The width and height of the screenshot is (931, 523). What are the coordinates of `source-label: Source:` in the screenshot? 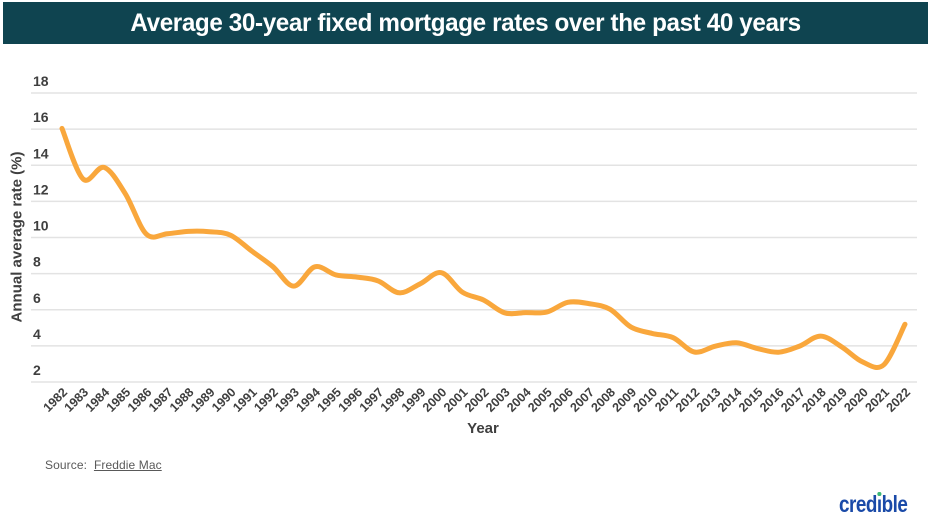 It's located at (66, 465).